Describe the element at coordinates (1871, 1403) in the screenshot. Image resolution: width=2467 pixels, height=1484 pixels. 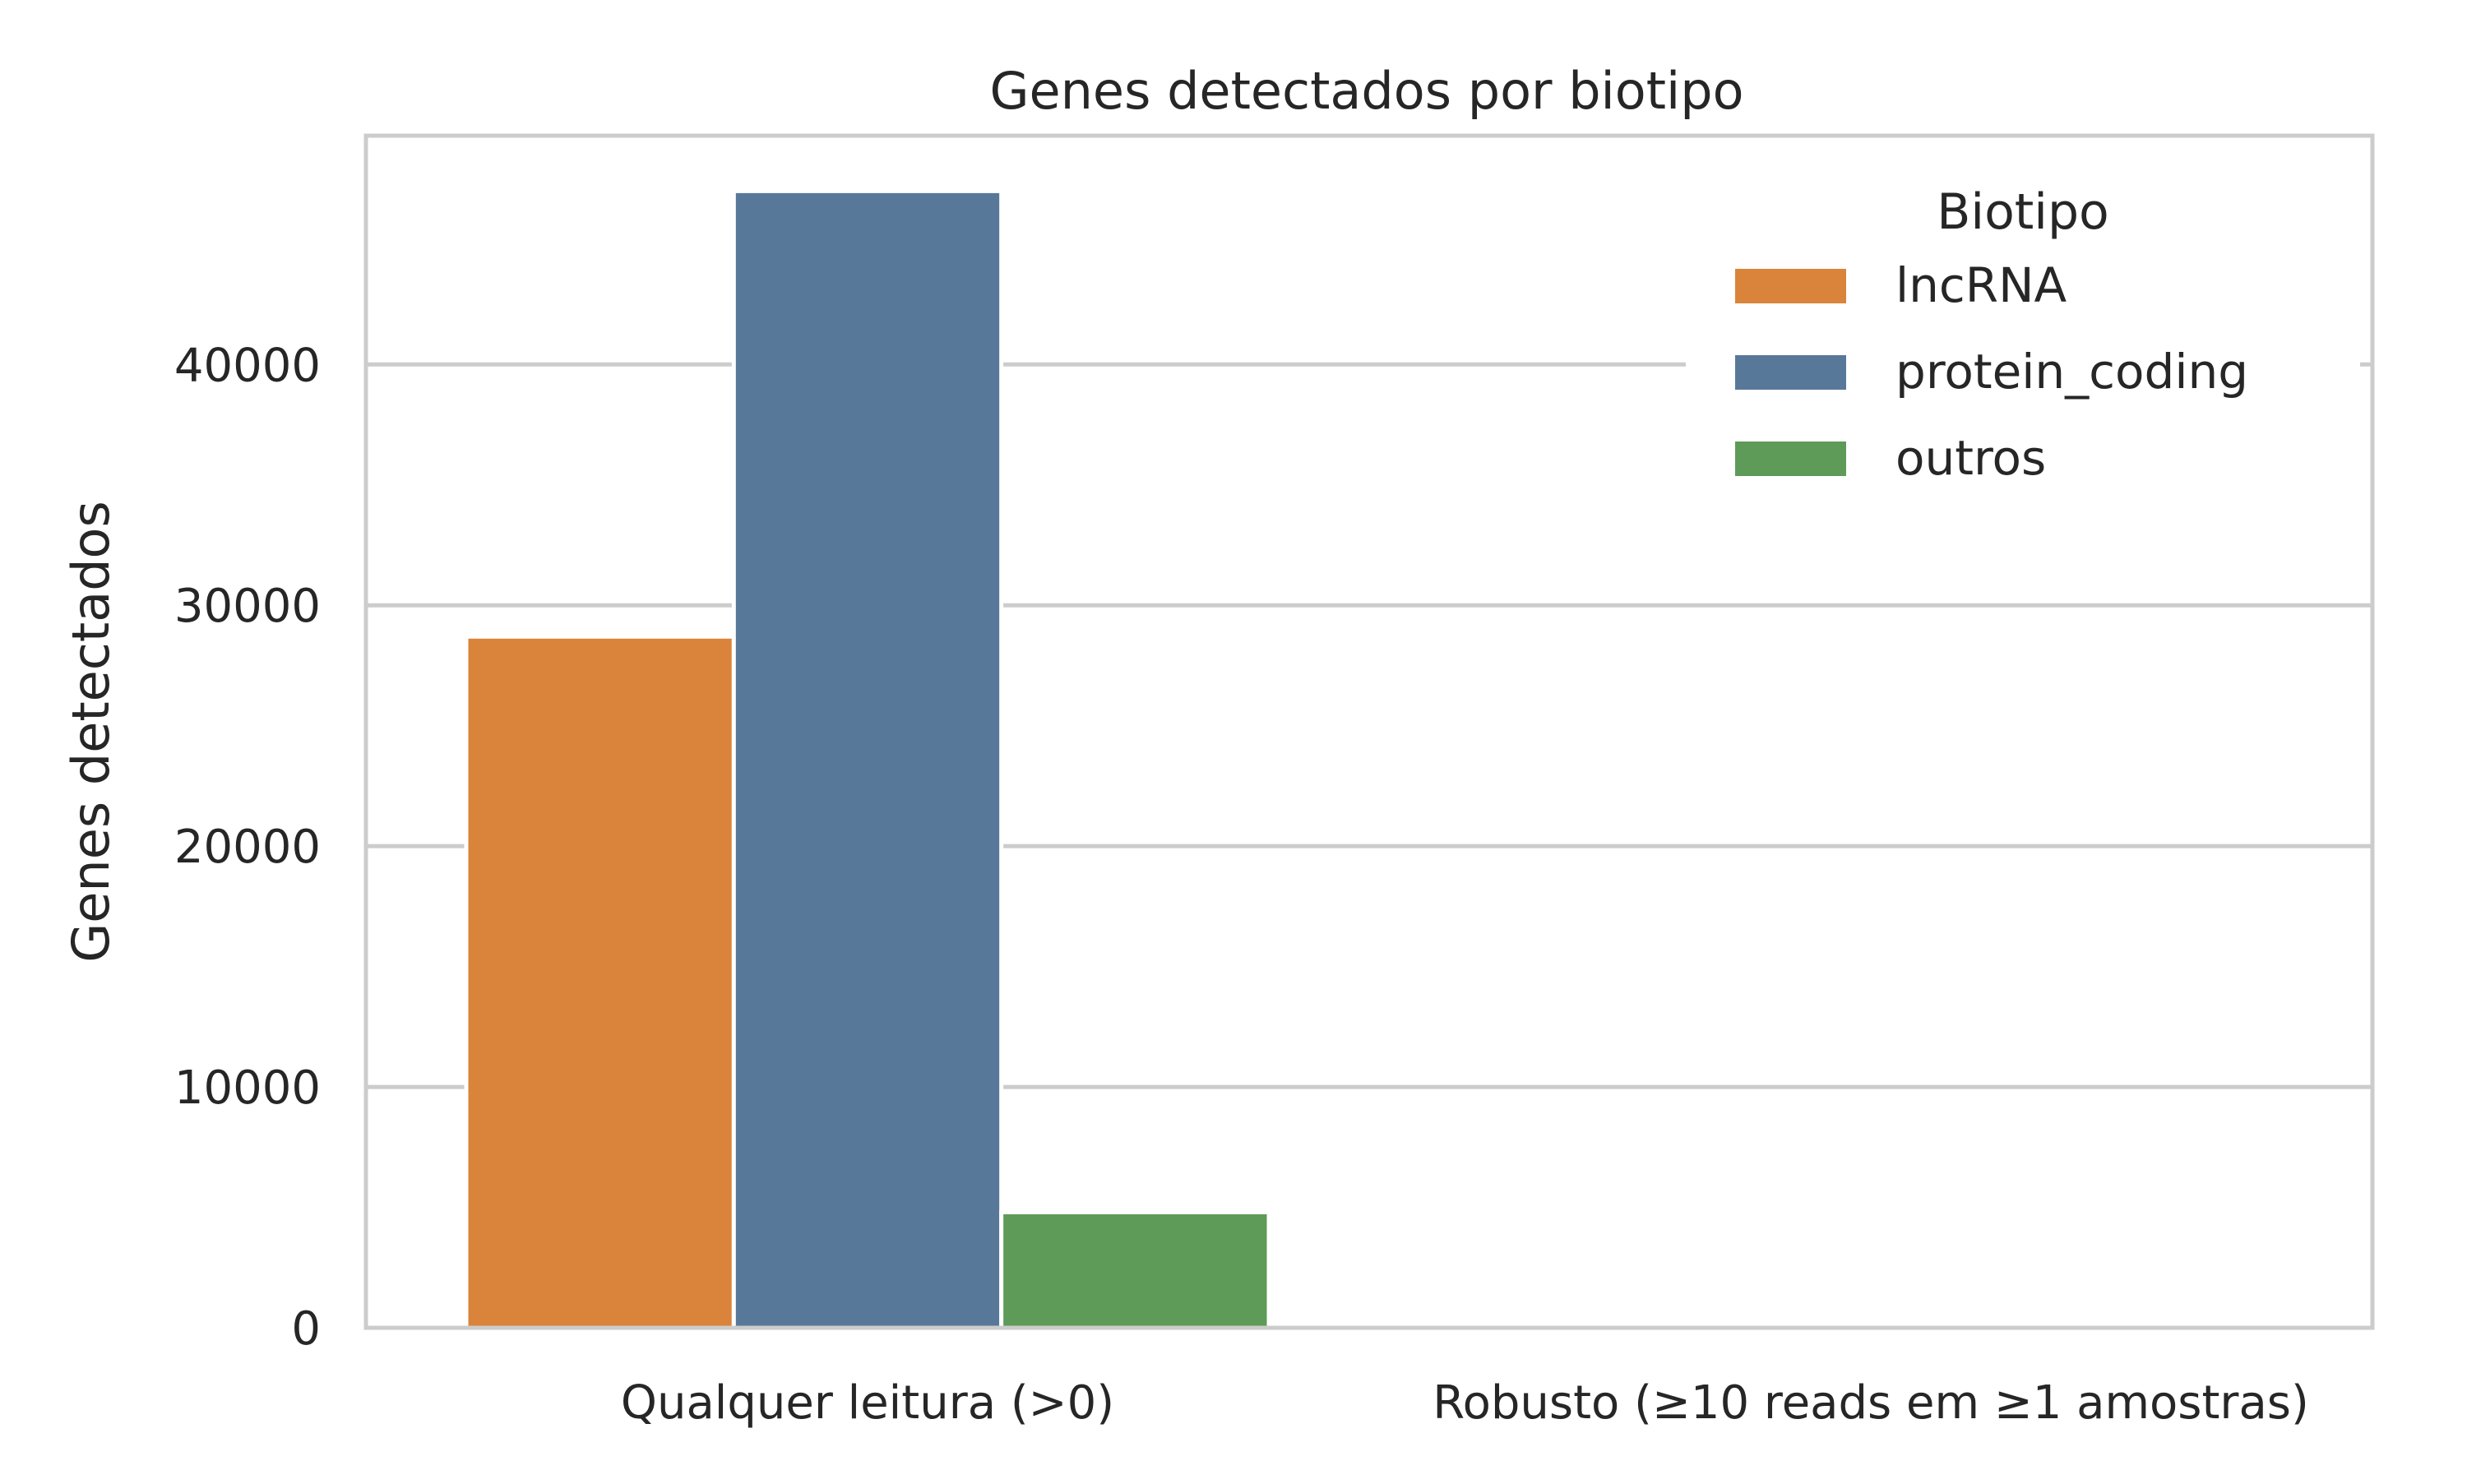
I see `x-tick-label: Robusto (≥10 reads em ≥1 amostras)` at that location.